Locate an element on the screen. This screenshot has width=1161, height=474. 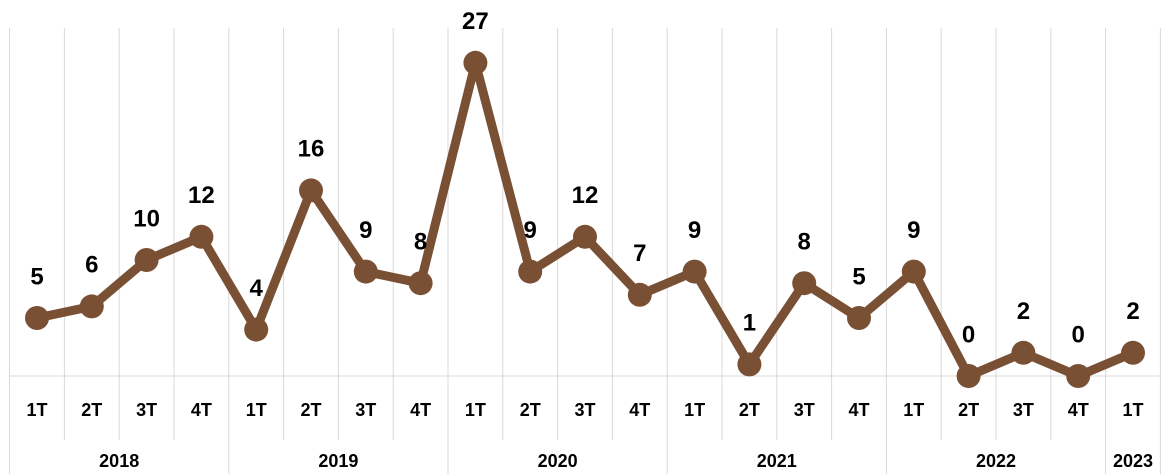
group-label: 2022 is located at coordinates (996, 461).